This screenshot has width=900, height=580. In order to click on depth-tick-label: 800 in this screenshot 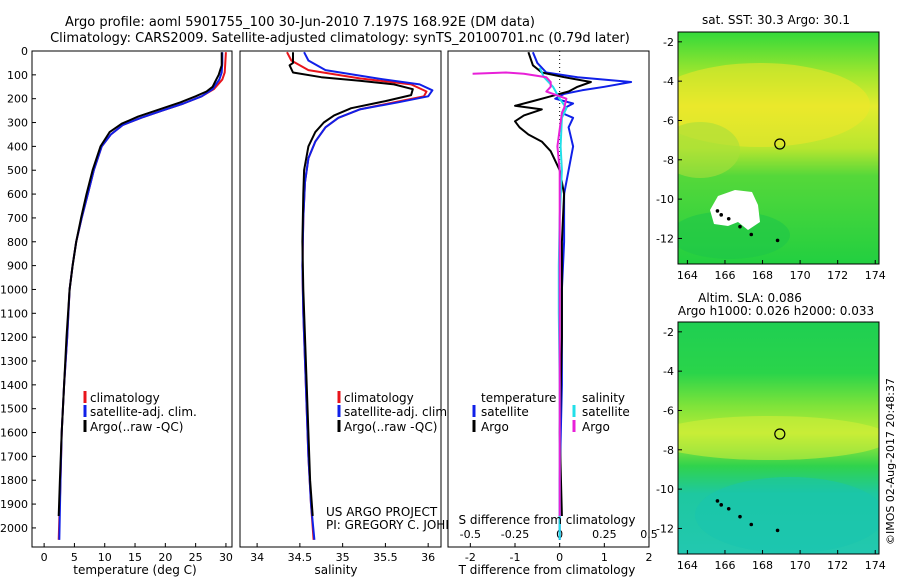, I will do `click(17, 242)`.